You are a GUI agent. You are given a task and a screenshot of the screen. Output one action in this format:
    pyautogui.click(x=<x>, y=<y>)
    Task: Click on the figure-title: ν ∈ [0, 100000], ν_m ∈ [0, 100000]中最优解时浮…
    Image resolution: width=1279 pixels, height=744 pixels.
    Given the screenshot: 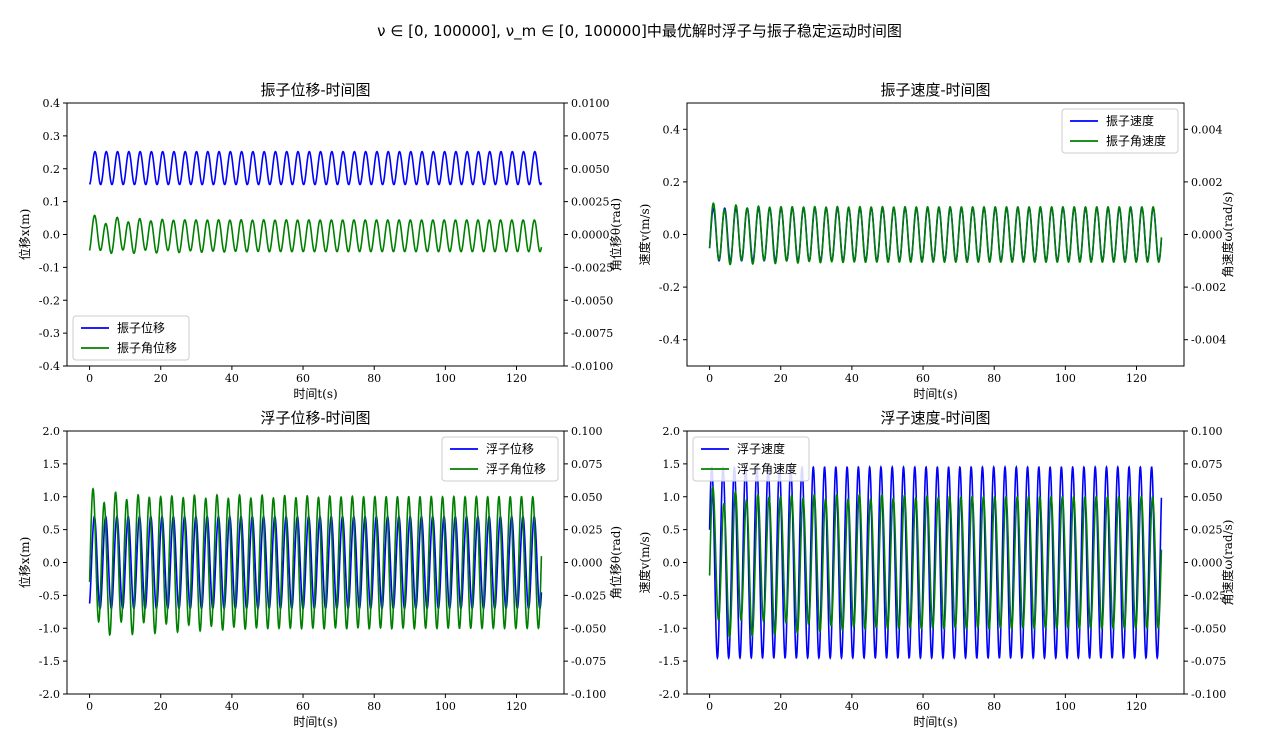 What is the action you would take?
    pyautogui.click(x=639, y=31)
    